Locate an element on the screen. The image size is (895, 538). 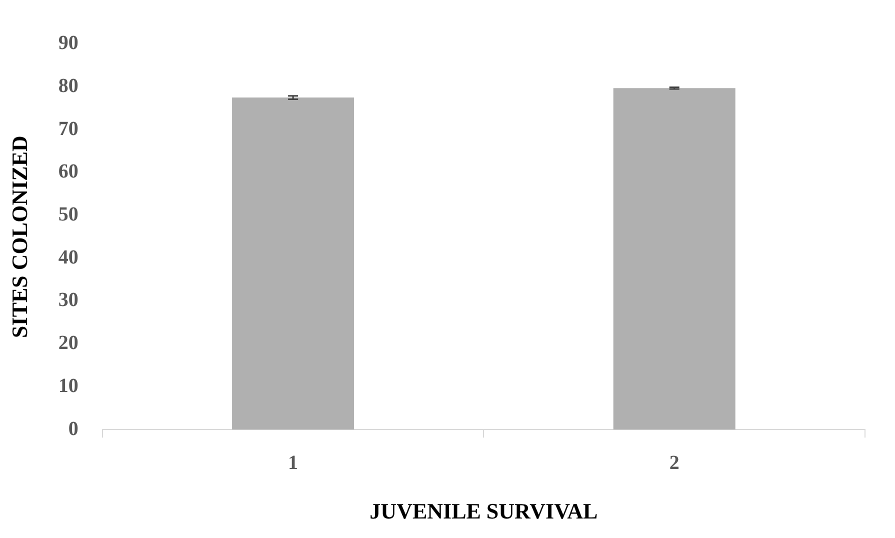
y-tick-label: 80 is located at coordinates (68, 86).